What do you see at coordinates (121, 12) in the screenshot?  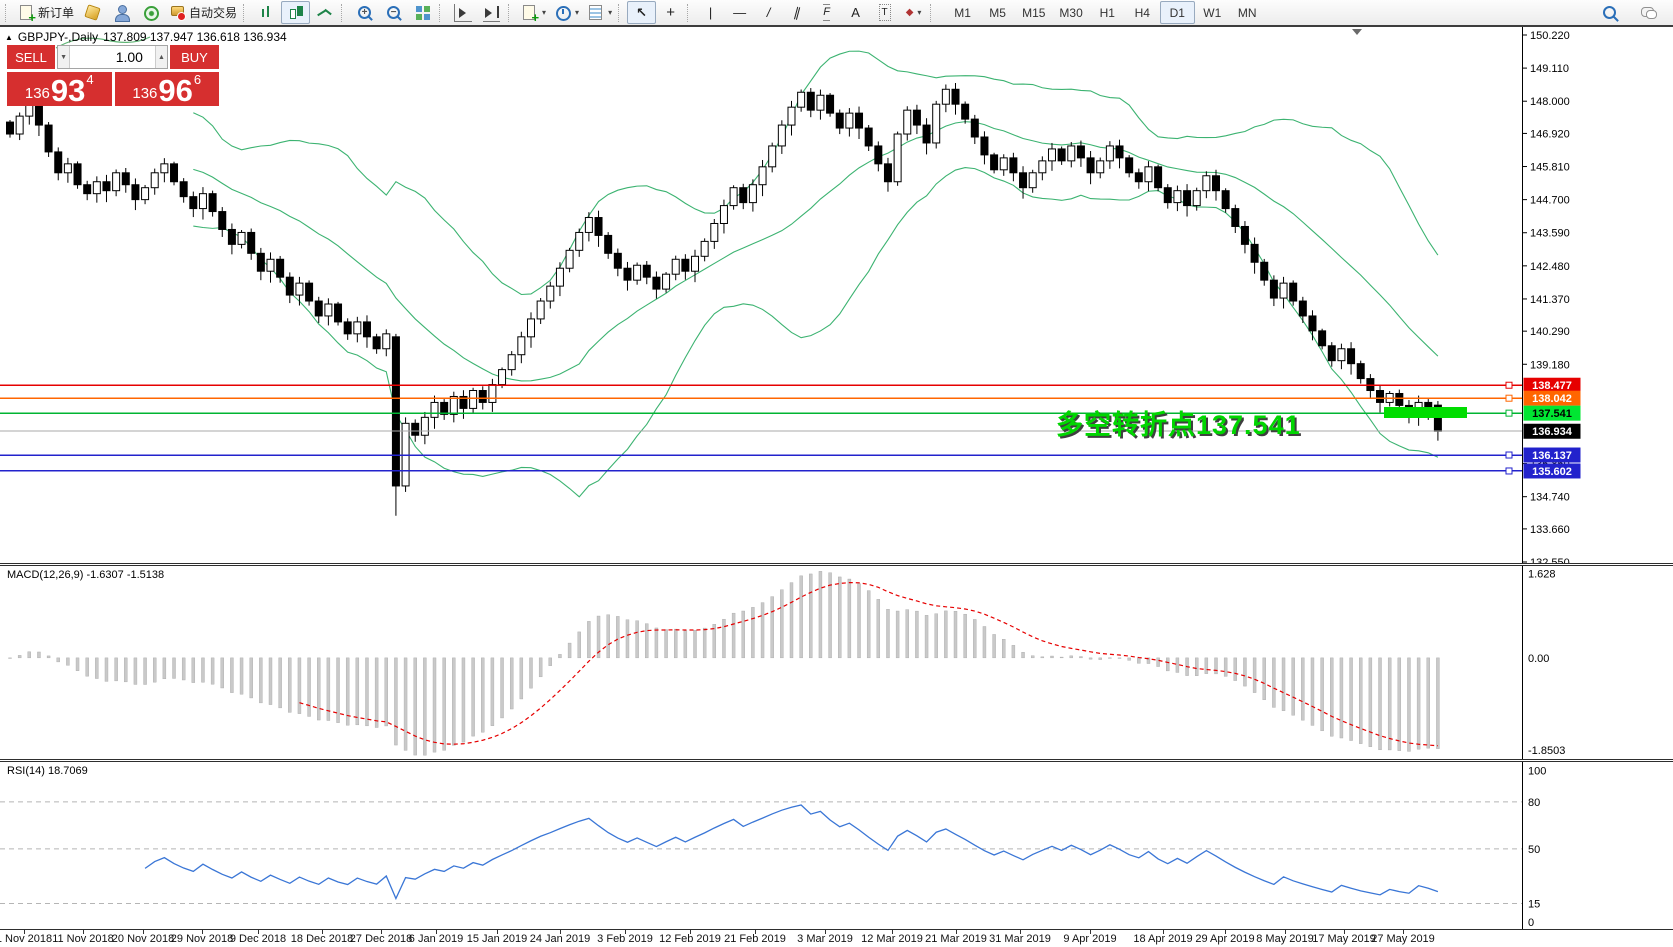 I see `community-button` at bounding box center [121, 12].